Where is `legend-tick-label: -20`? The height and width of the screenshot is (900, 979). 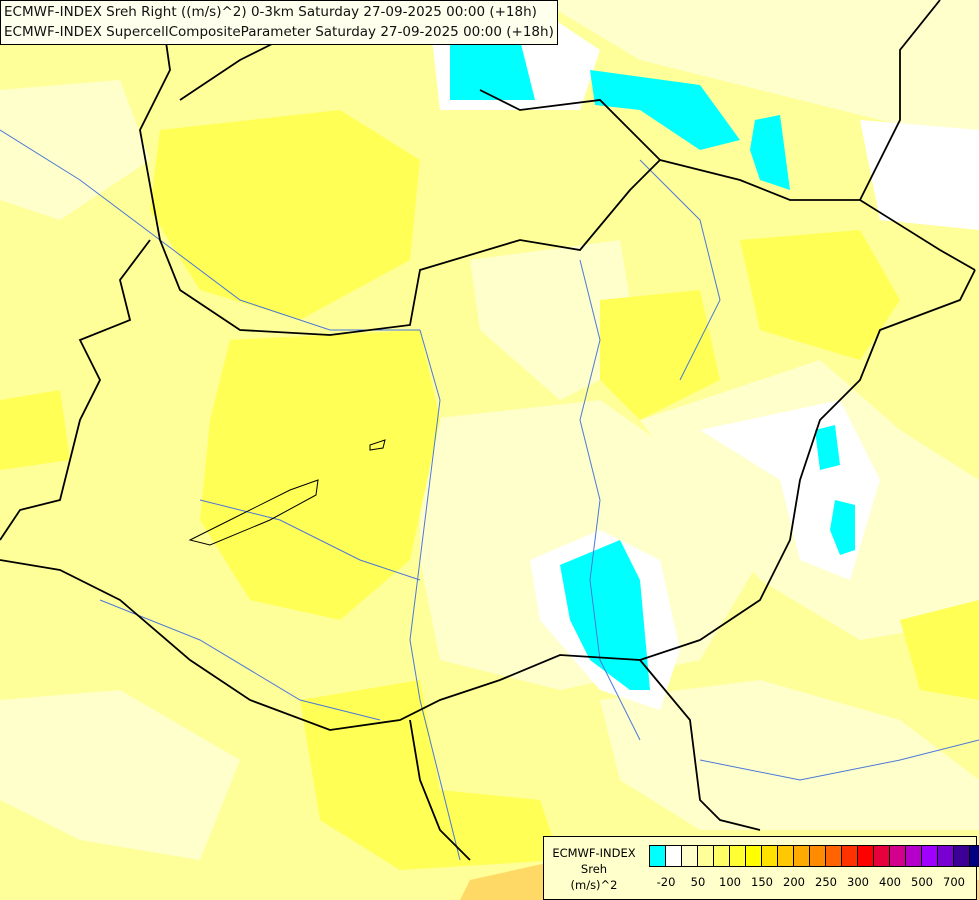
legend-tick-label: -20 is located at coordinates (666, 882).